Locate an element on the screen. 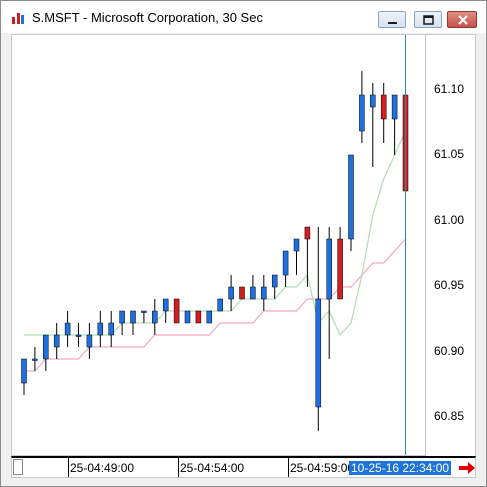 This screenshot has height=487, width=487. arrow-right-icon is located at coordinates (467, 468).